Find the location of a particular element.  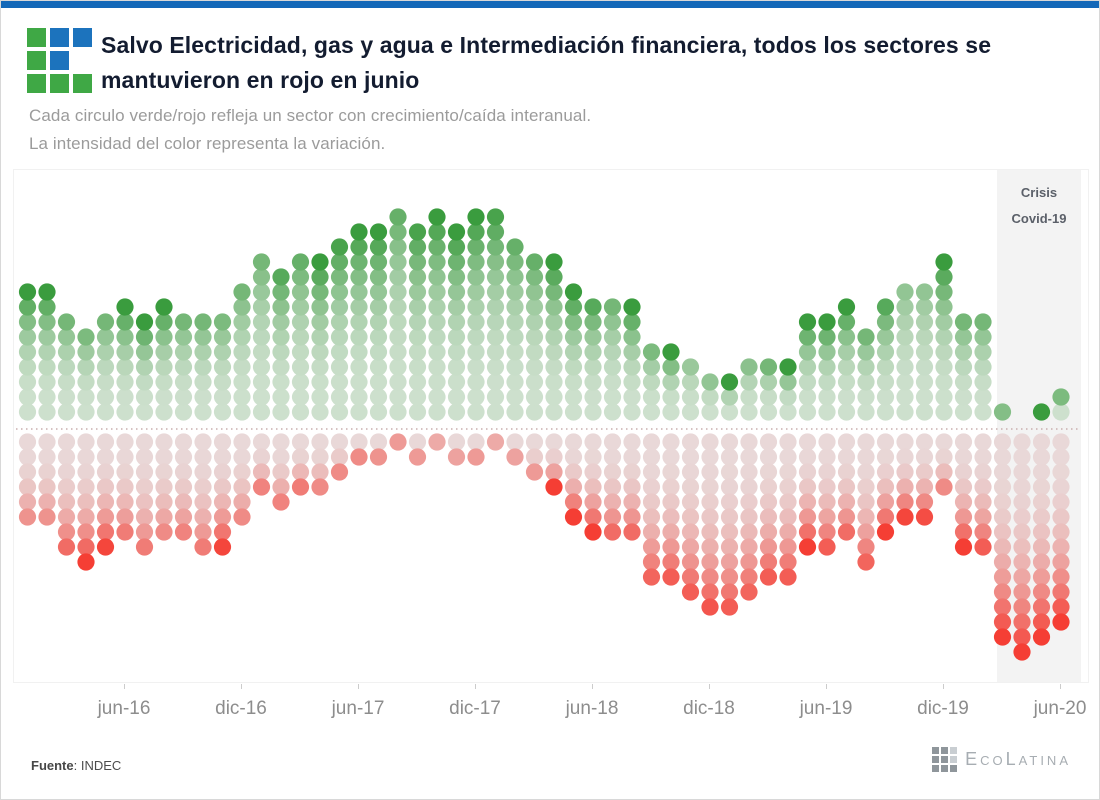

top-accent-bar is located at coordinates (550, 4).